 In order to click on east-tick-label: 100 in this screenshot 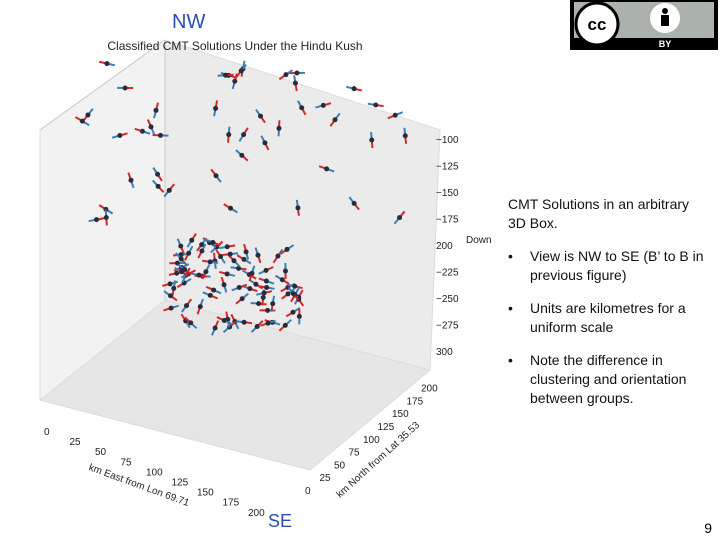, I will do `click(154, 472)`.